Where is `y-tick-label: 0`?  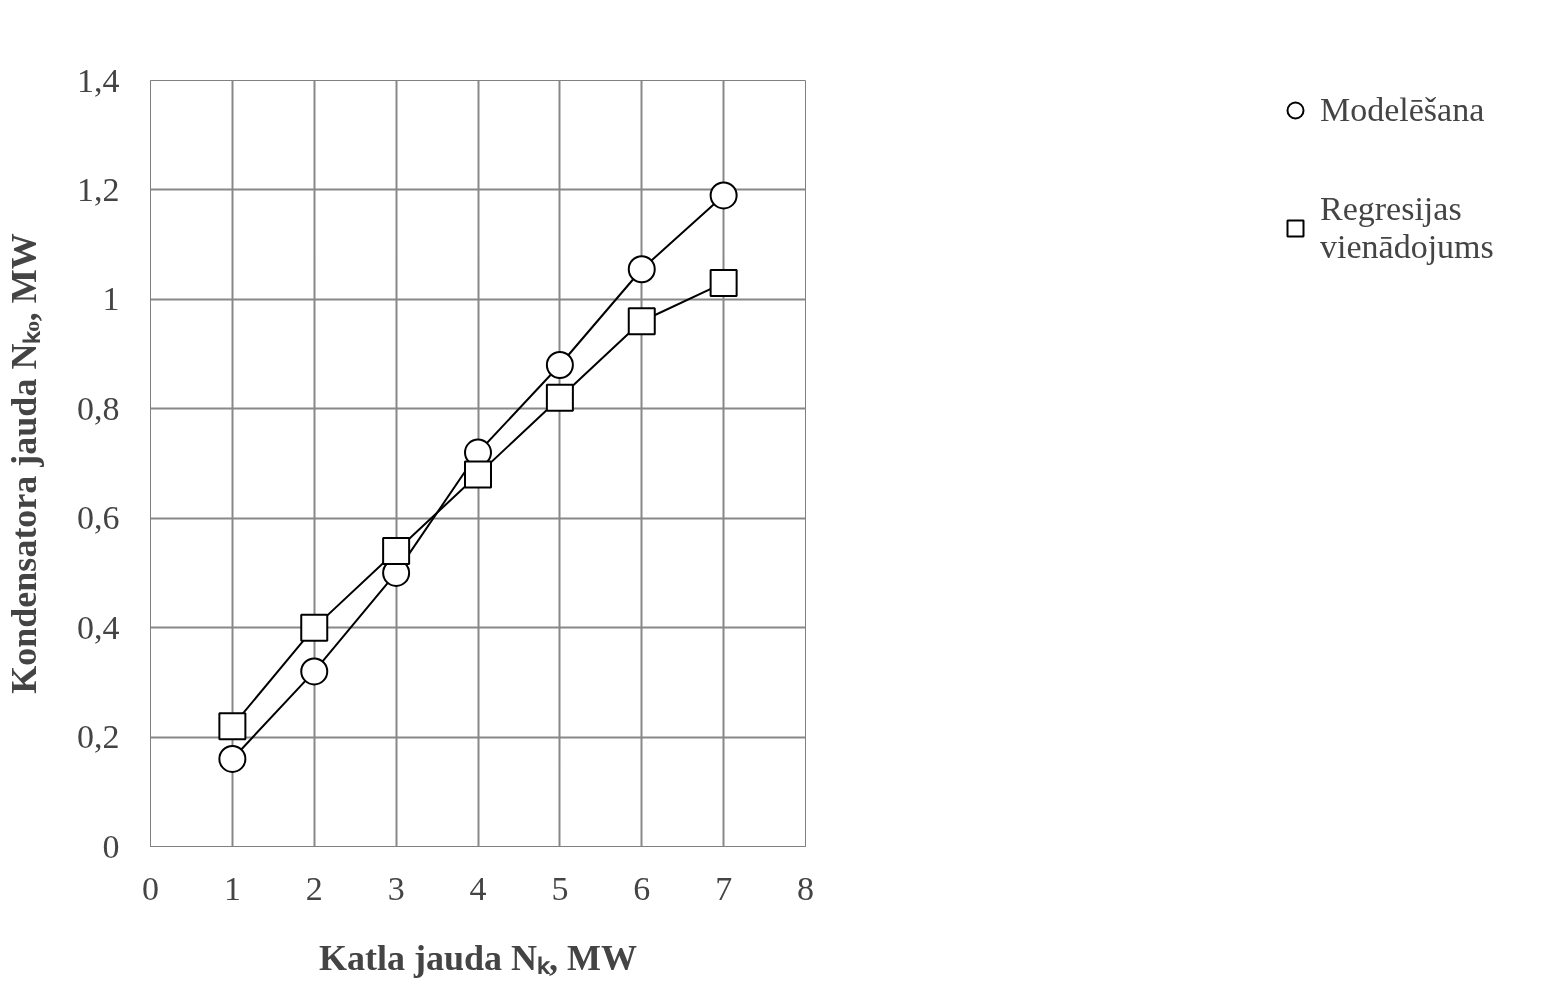
y-tick-label: 0 is located at coordinates (111, 846).